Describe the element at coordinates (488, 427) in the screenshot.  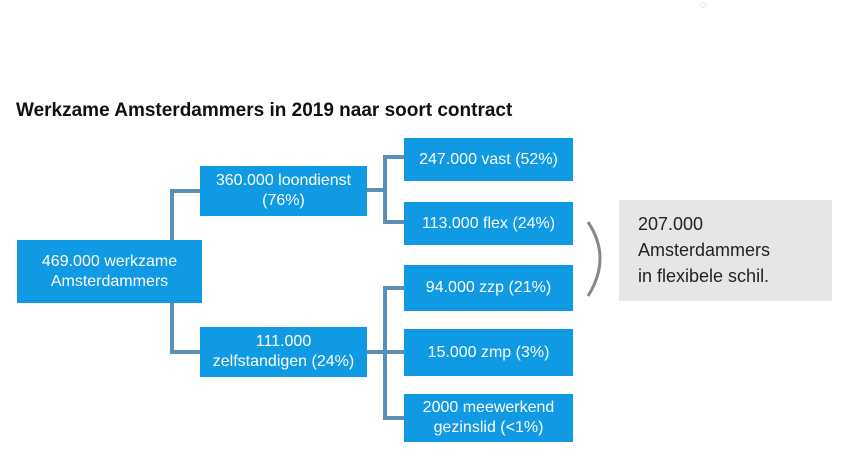
I see `leaf-gezinslid-line-2: gezinslid (<1%)` at that location.